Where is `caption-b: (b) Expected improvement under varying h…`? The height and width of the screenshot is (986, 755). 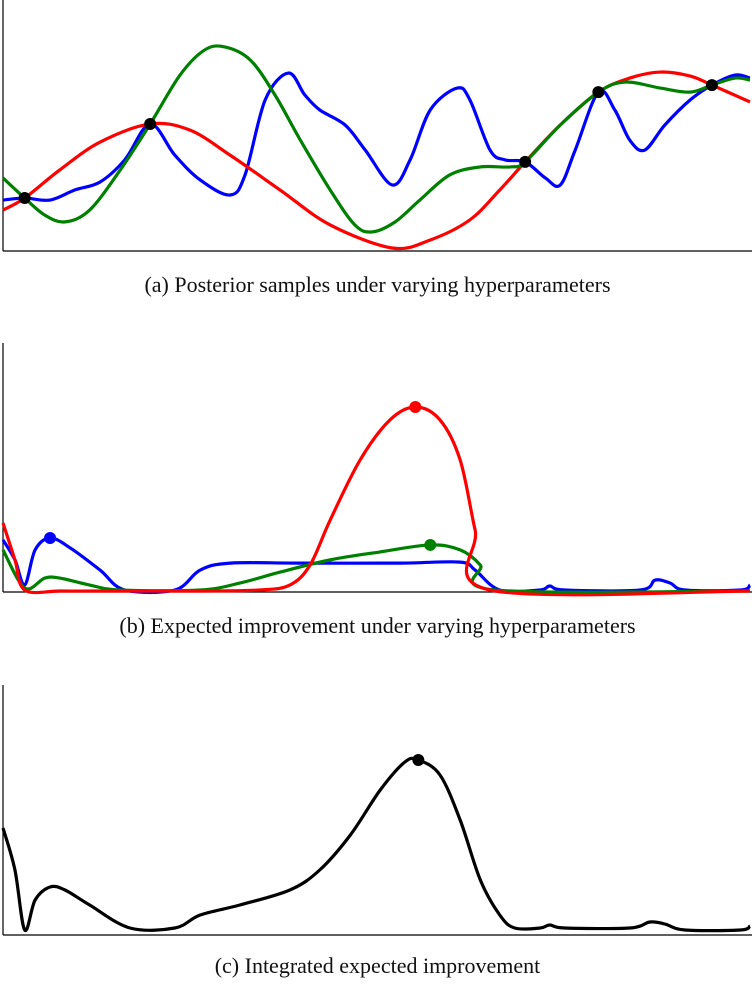
caption-b: (b) Expected improvement under varying h… is located at coordinates (377, 625).